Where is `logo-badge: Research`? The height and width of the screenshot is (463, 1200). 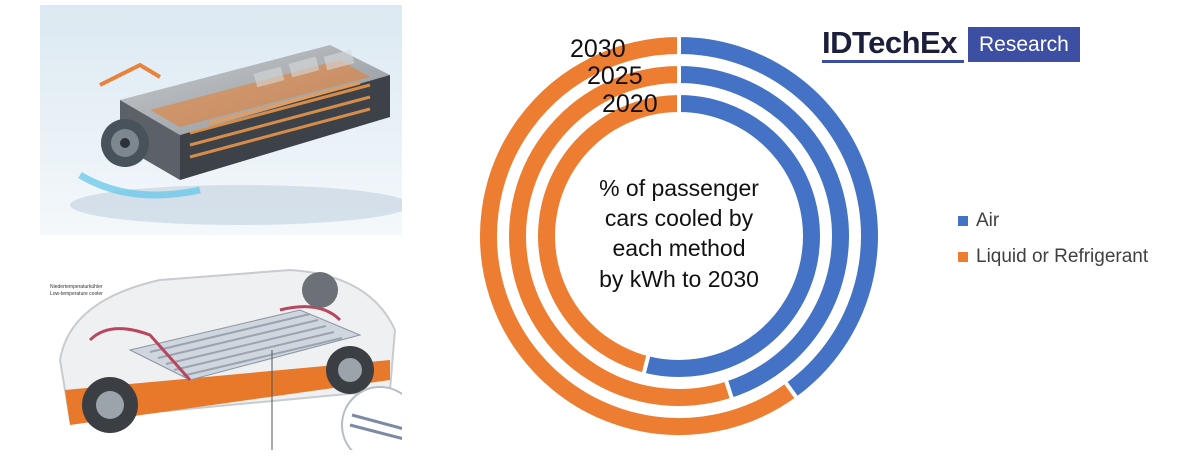 logo-badge: Research is located at coordinates (1023, 44).